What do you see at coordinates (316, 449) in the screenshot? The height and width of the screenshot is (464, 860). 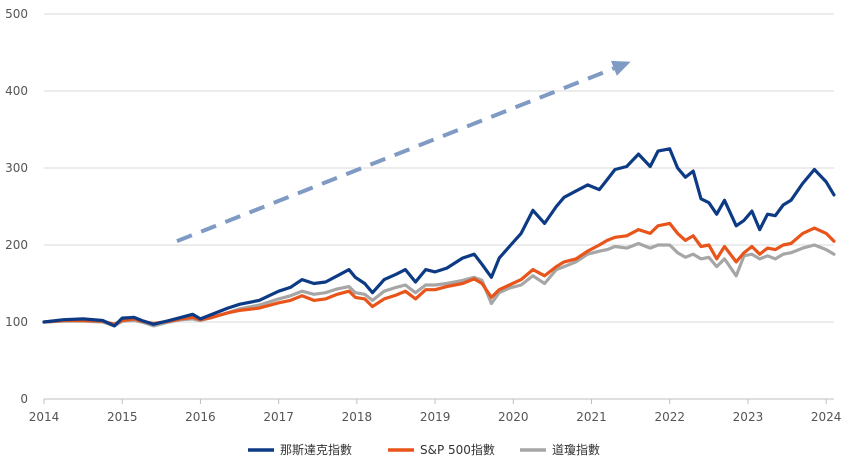 I see `legend-label: 那斯達克指數` at bounding box center [316, 449].